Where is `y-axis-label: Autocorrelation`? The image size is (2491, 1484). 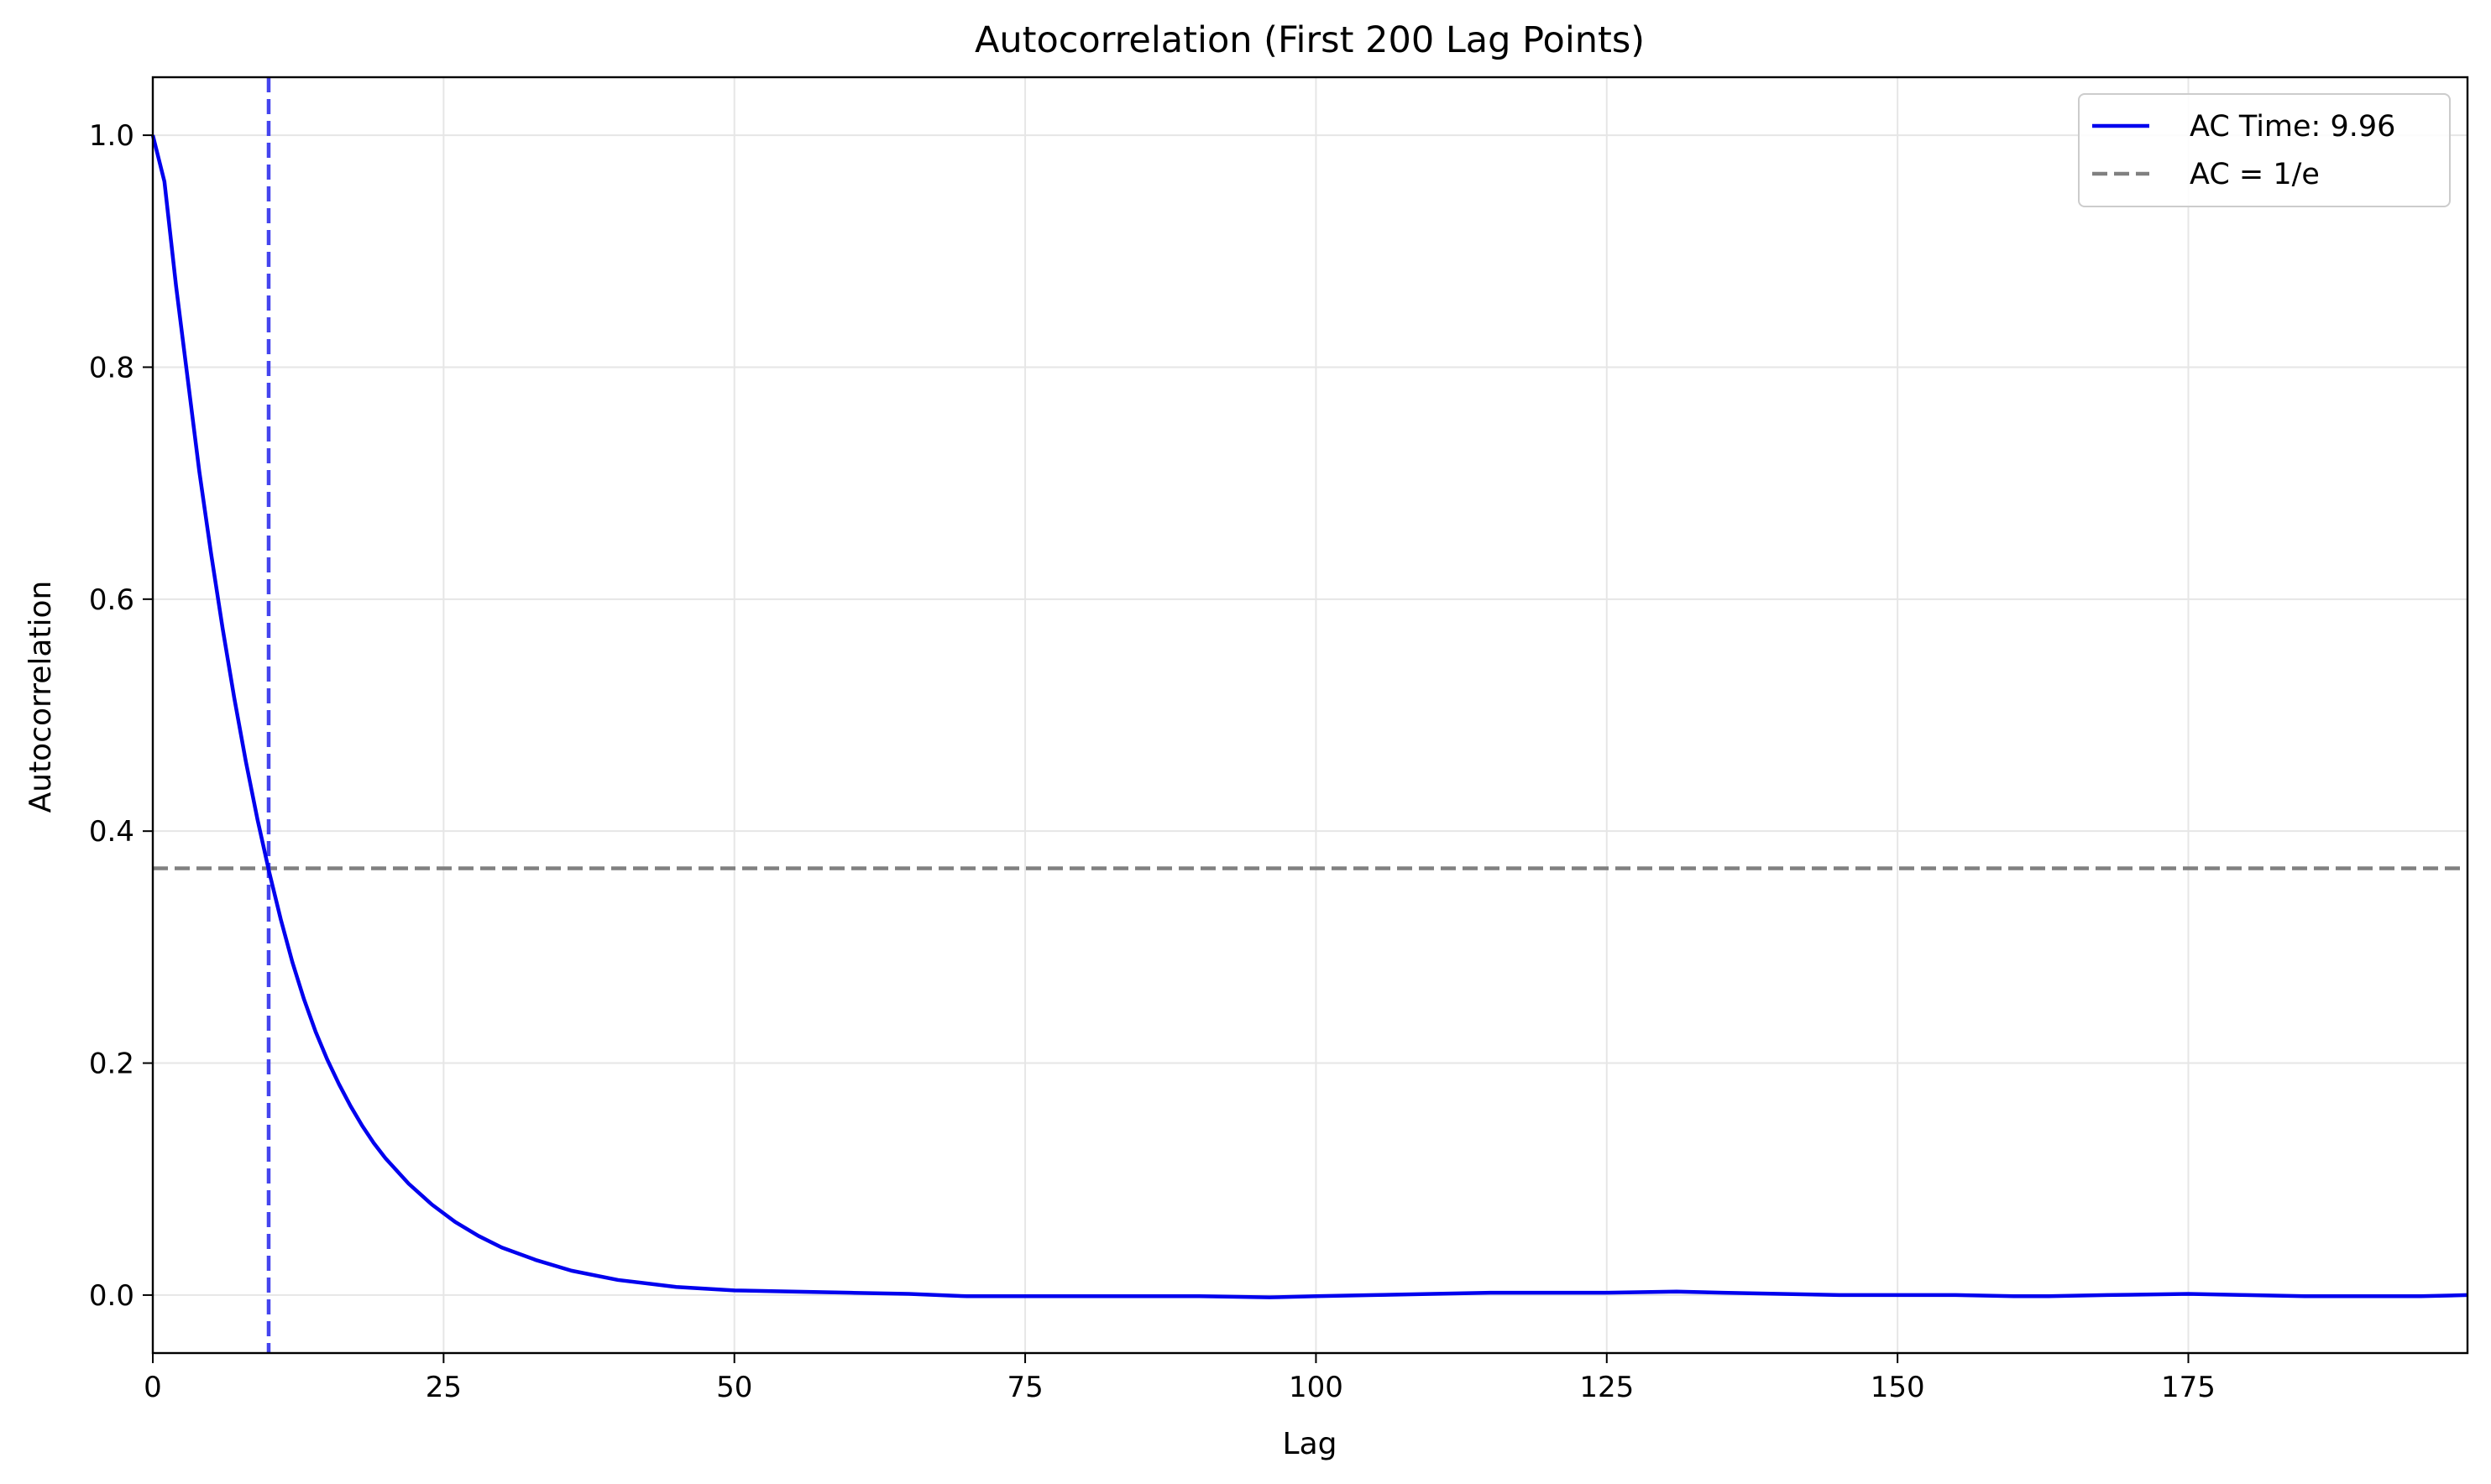
y-axis-label: Autocorrelation is located at coordinates (41, 697).